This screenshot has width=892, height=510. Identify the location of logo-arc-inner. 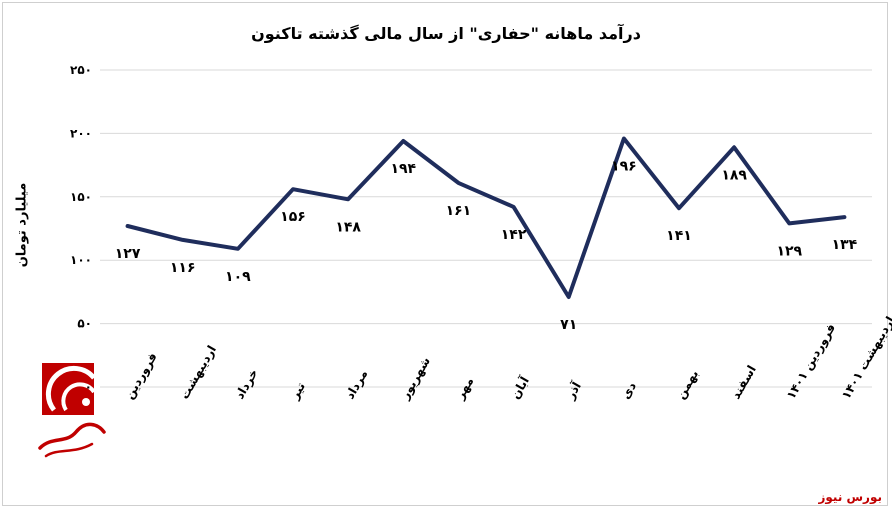
(78, 397).